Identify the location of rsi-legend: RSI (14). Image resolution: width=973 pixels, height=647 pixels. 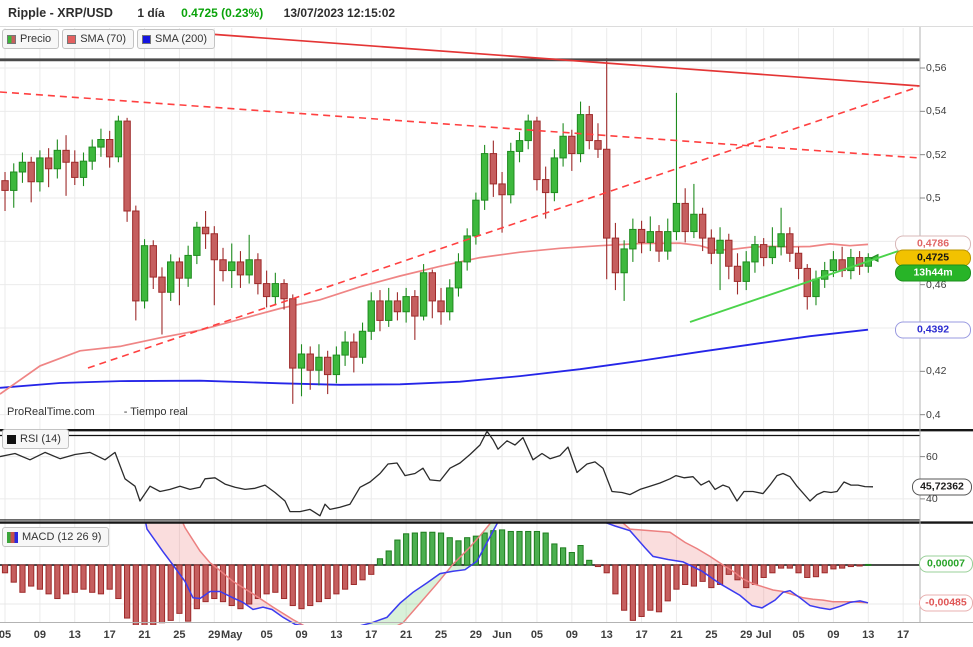
(35, 439).